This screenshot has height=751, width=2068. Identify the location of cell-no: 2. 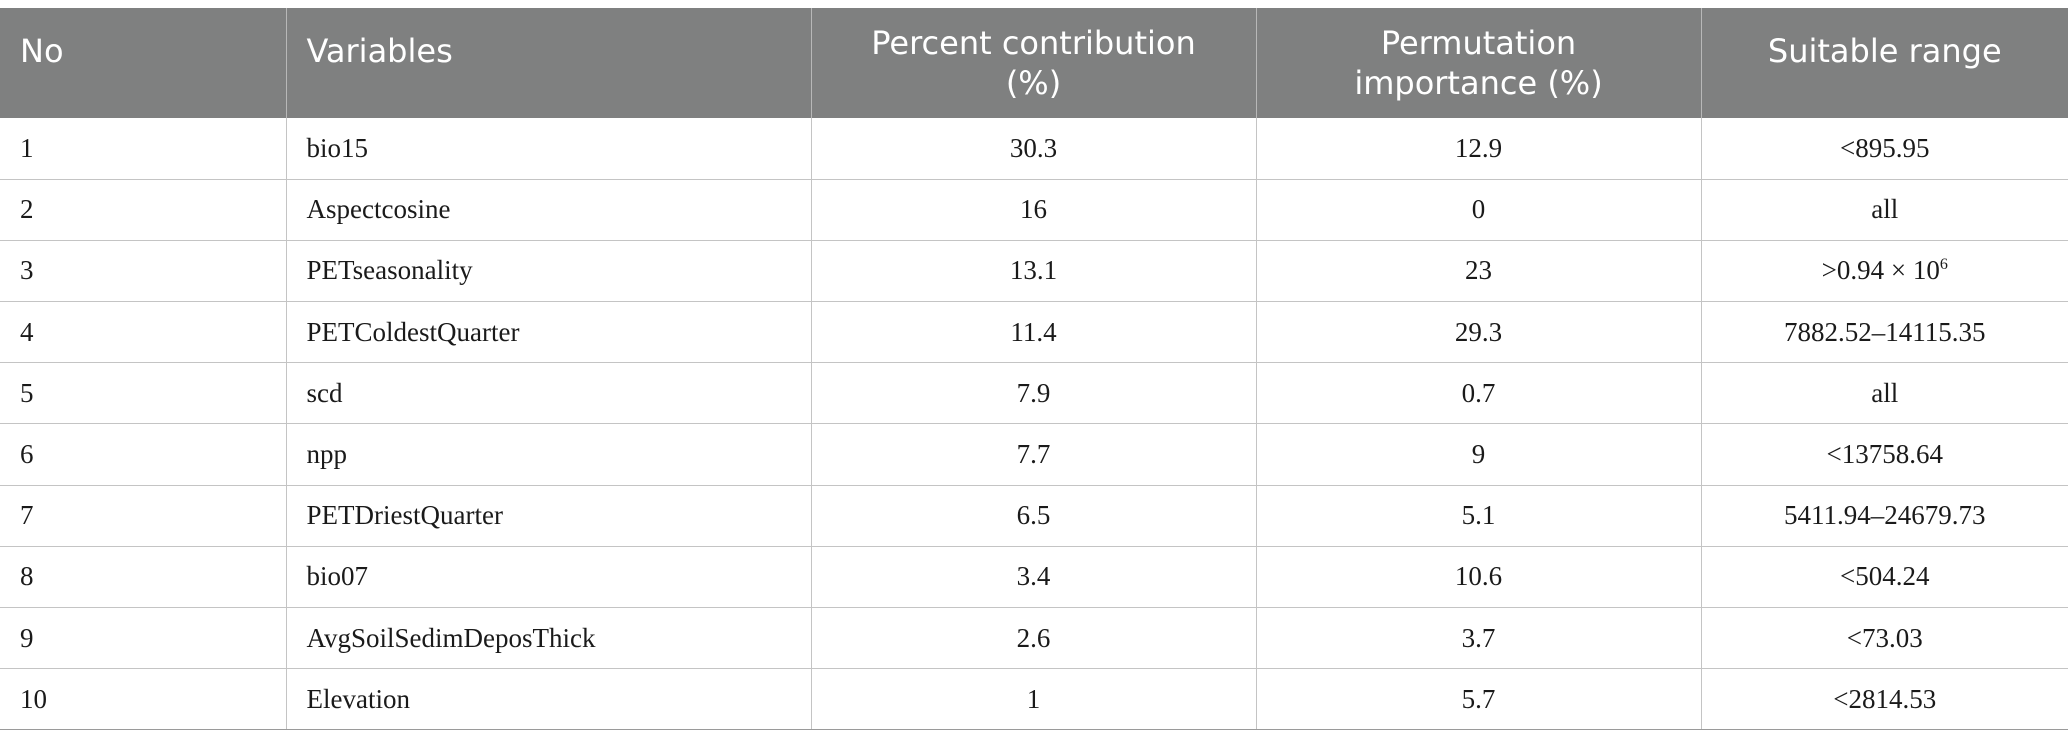
(143, 210).